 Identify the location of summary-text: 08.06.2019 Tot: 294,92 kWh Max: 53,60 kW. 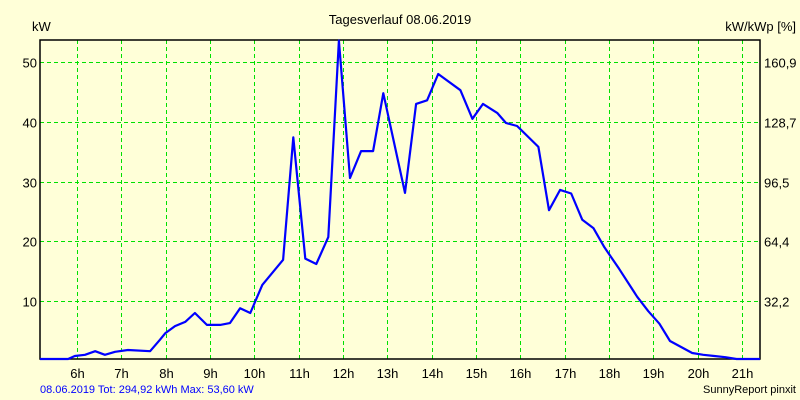
(147, 390).